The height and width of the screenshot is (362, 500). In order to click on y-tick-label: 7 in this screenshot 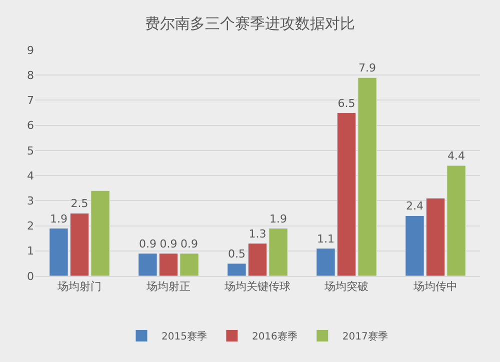, I will do `click(30, 101)`.